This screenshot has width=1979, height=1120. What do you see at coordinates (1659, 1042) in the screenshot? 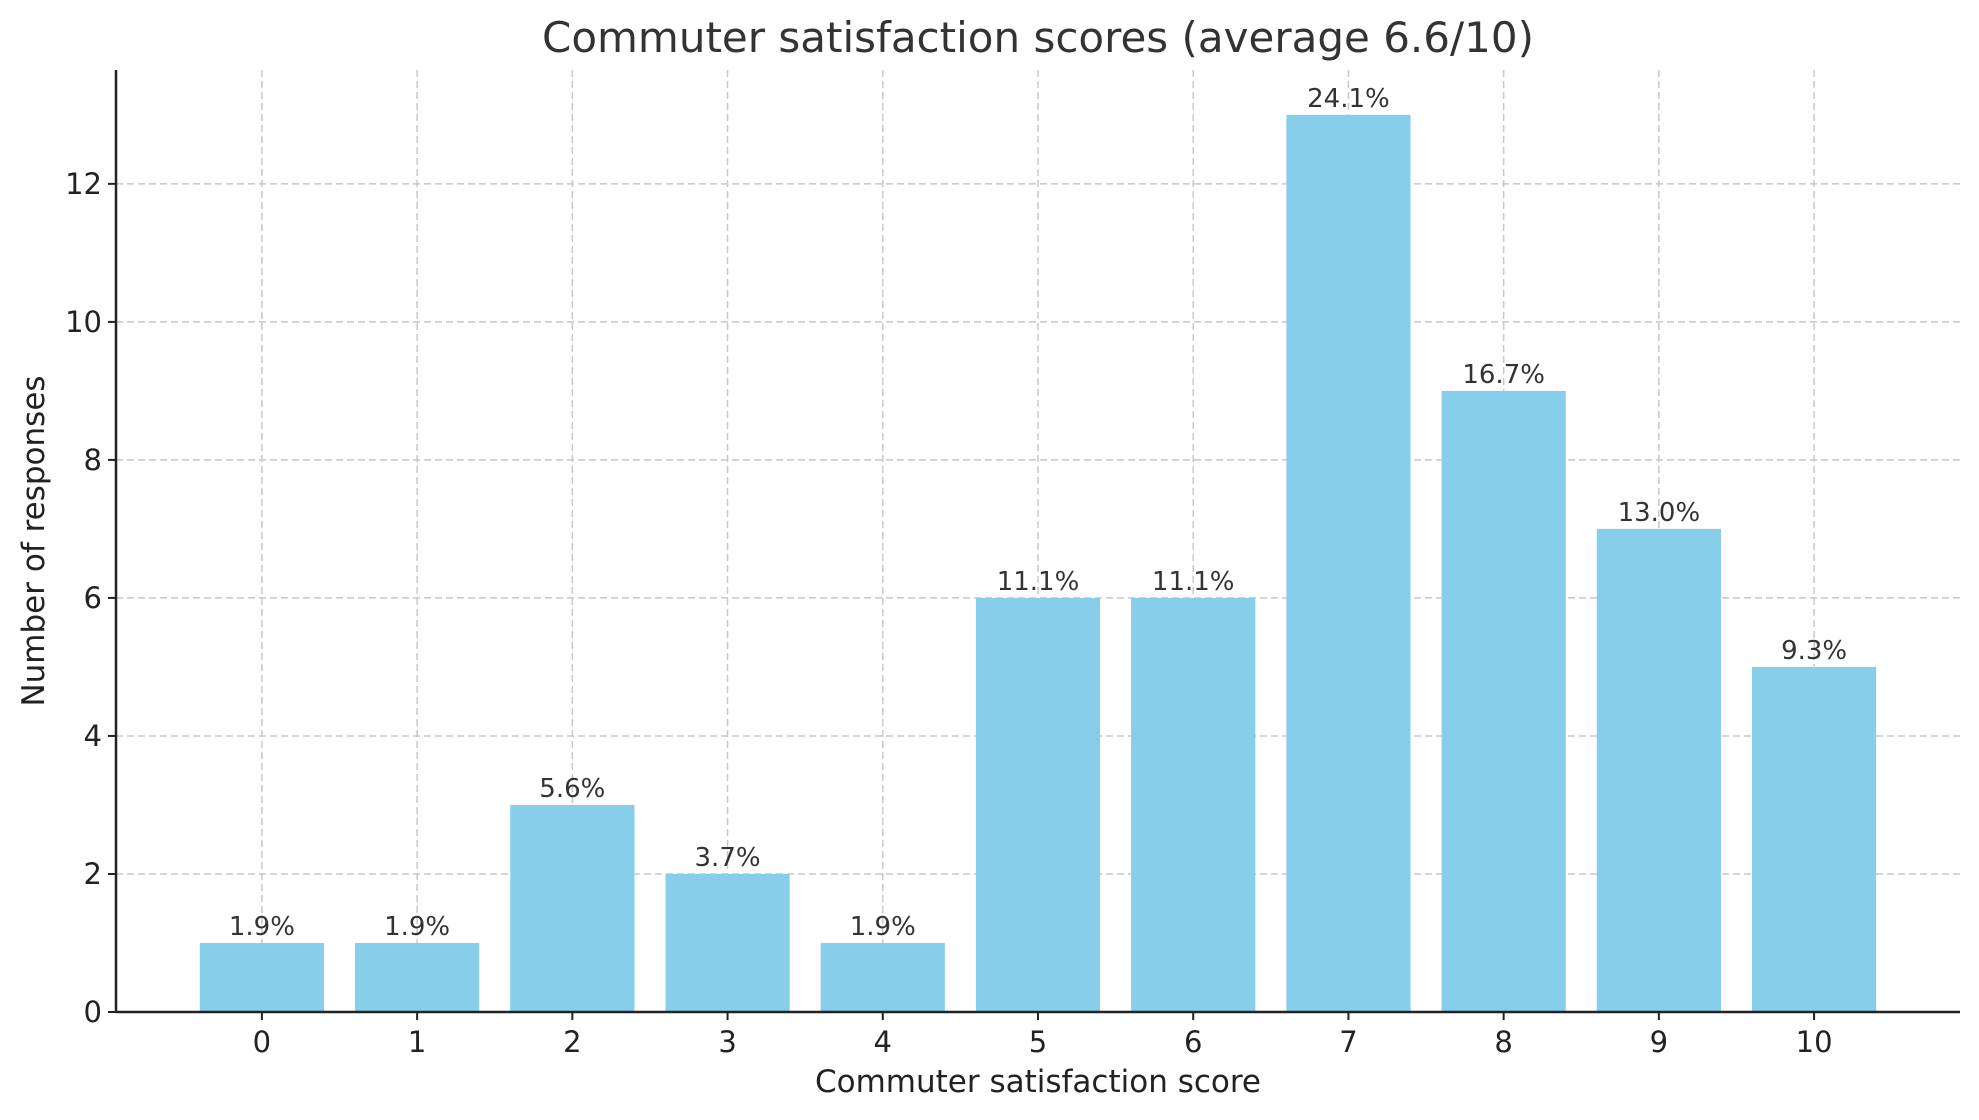
I see `x-tick-label: 9` at bounding box center [1659, 1042].